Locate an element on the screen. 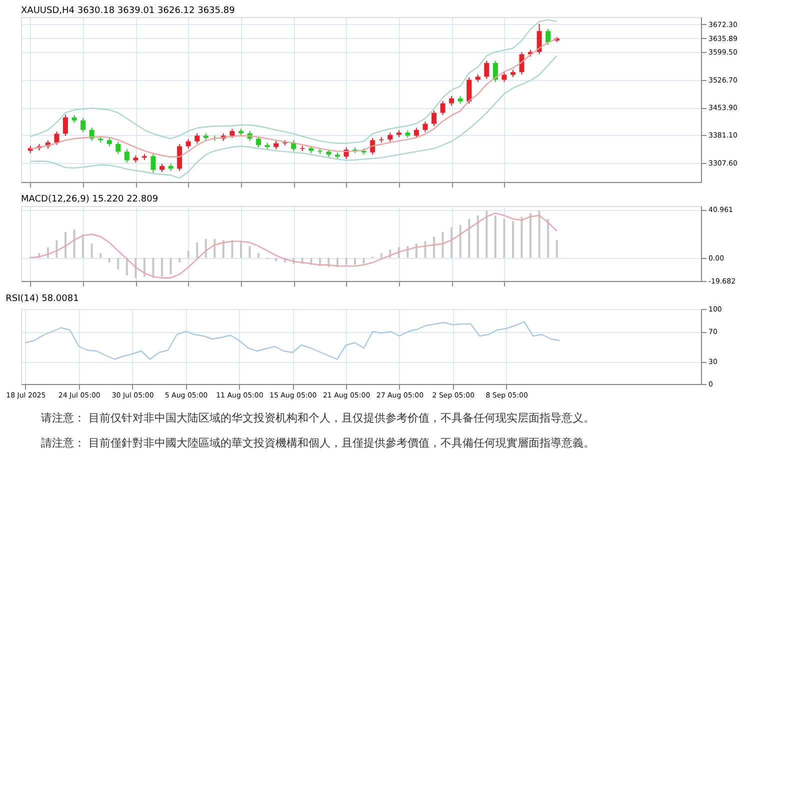 This screenshot has height=800, width=800. text: 请注意： 目前仅针对非中国大陆区域的华文投资机构和个人，且仅提供参考价值，不具备任何现实层面指导意义。 is located at coordinates (317, 418).